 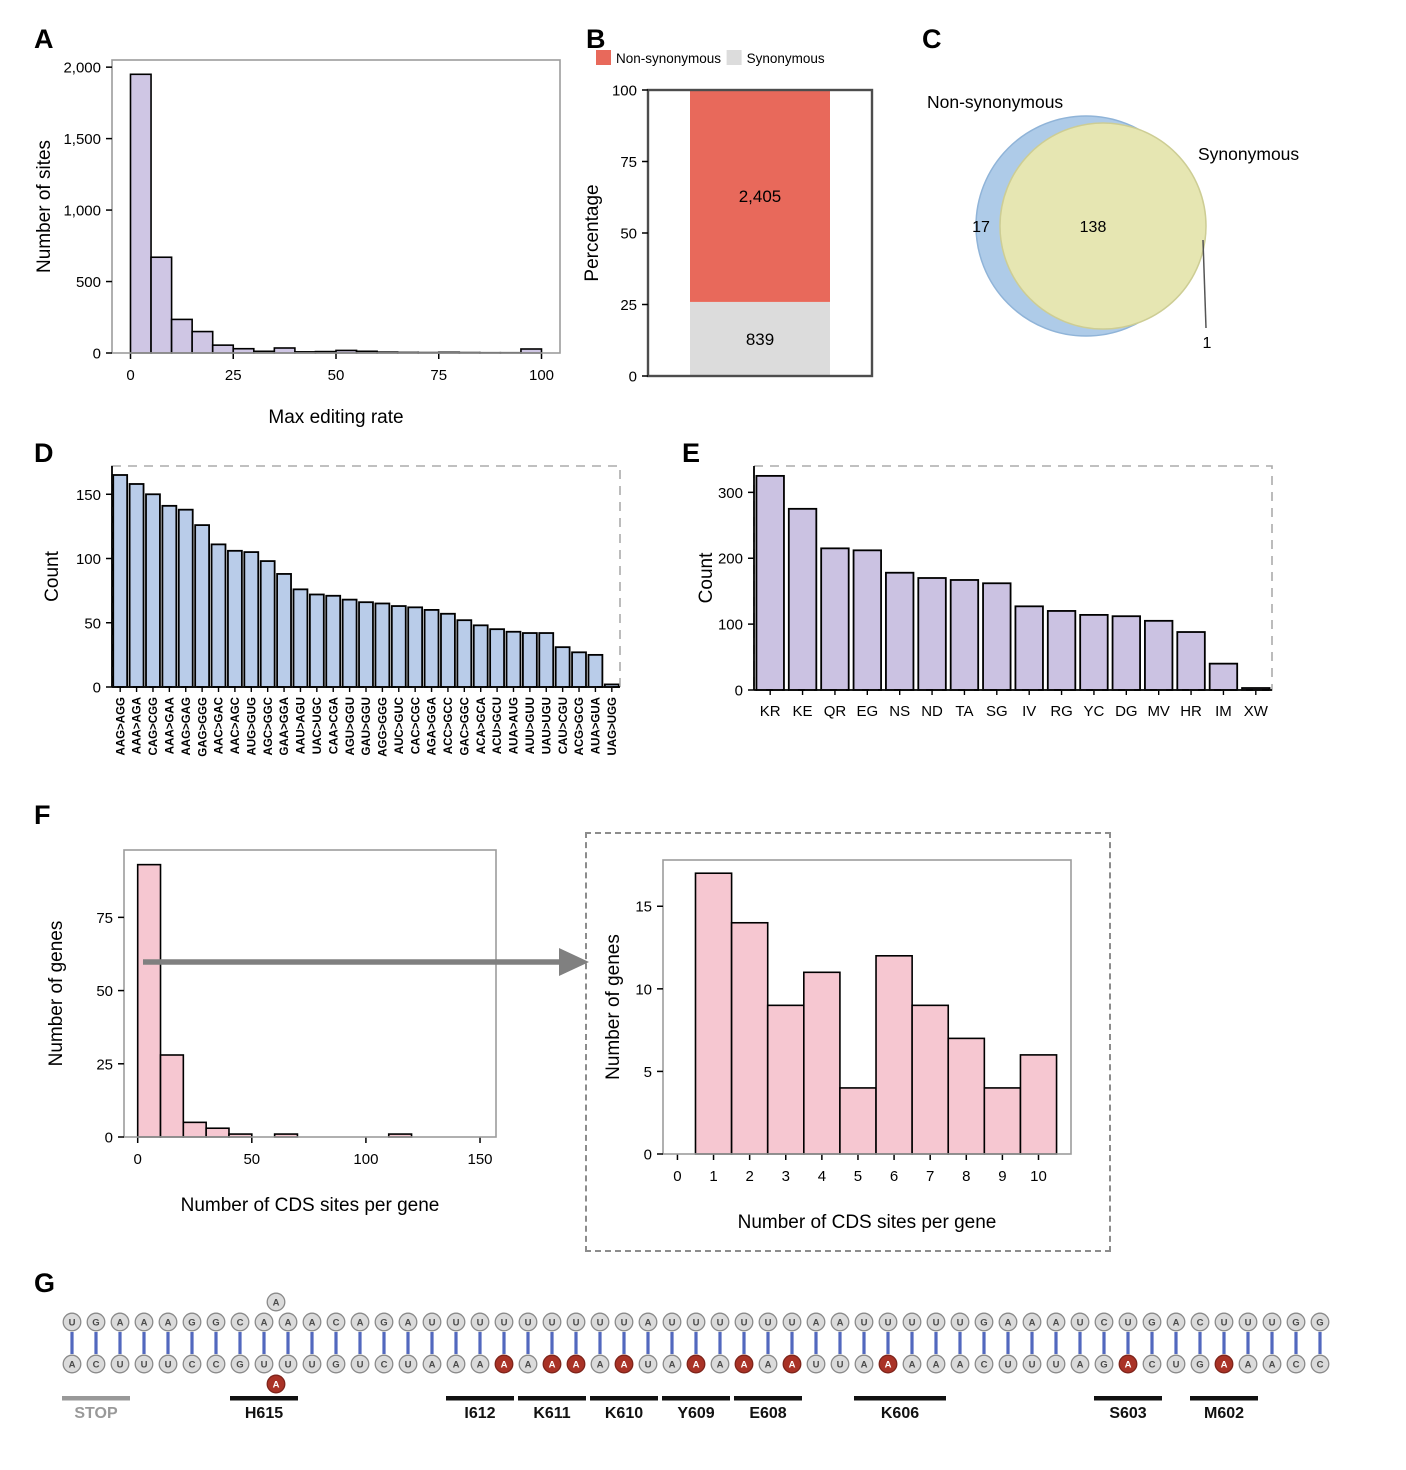 What do you see at coordinates (335, 417) in the screenshot?
I see `svg-text: Max editing rate` at bounding box center [335, 417].